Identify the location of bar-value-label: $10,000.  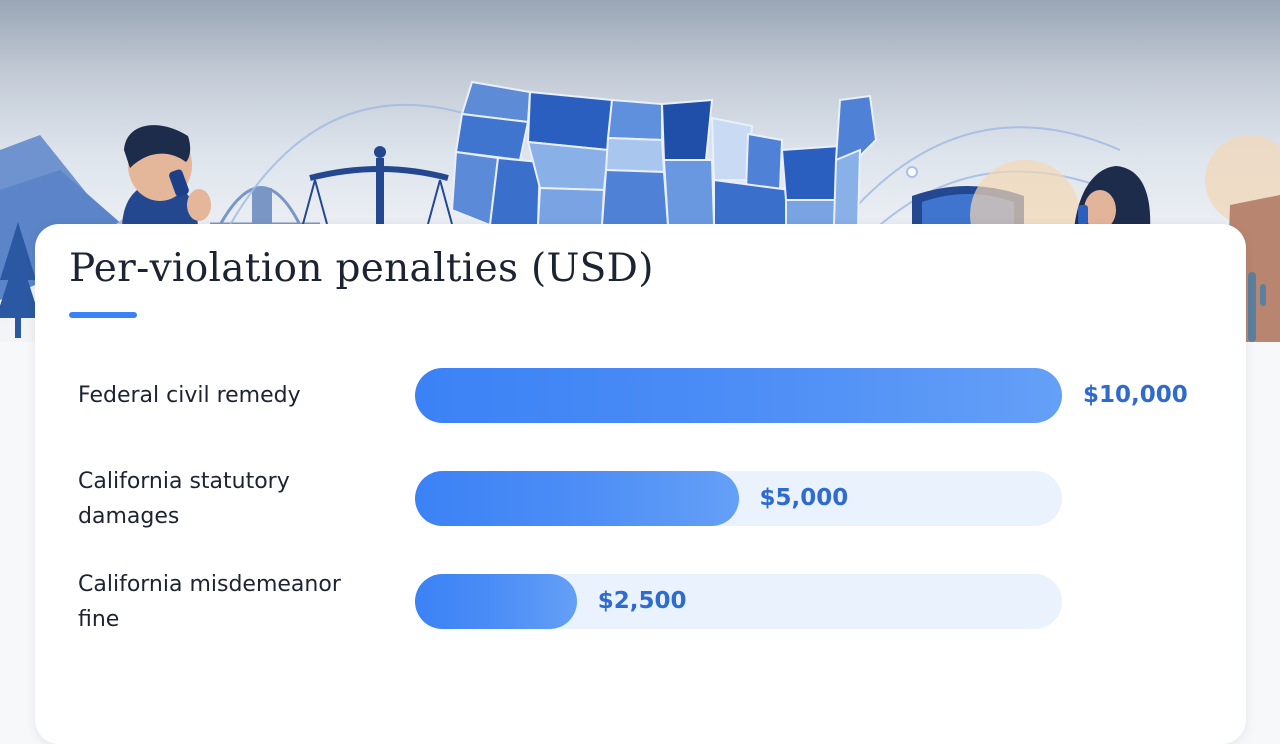
(1135, 395).